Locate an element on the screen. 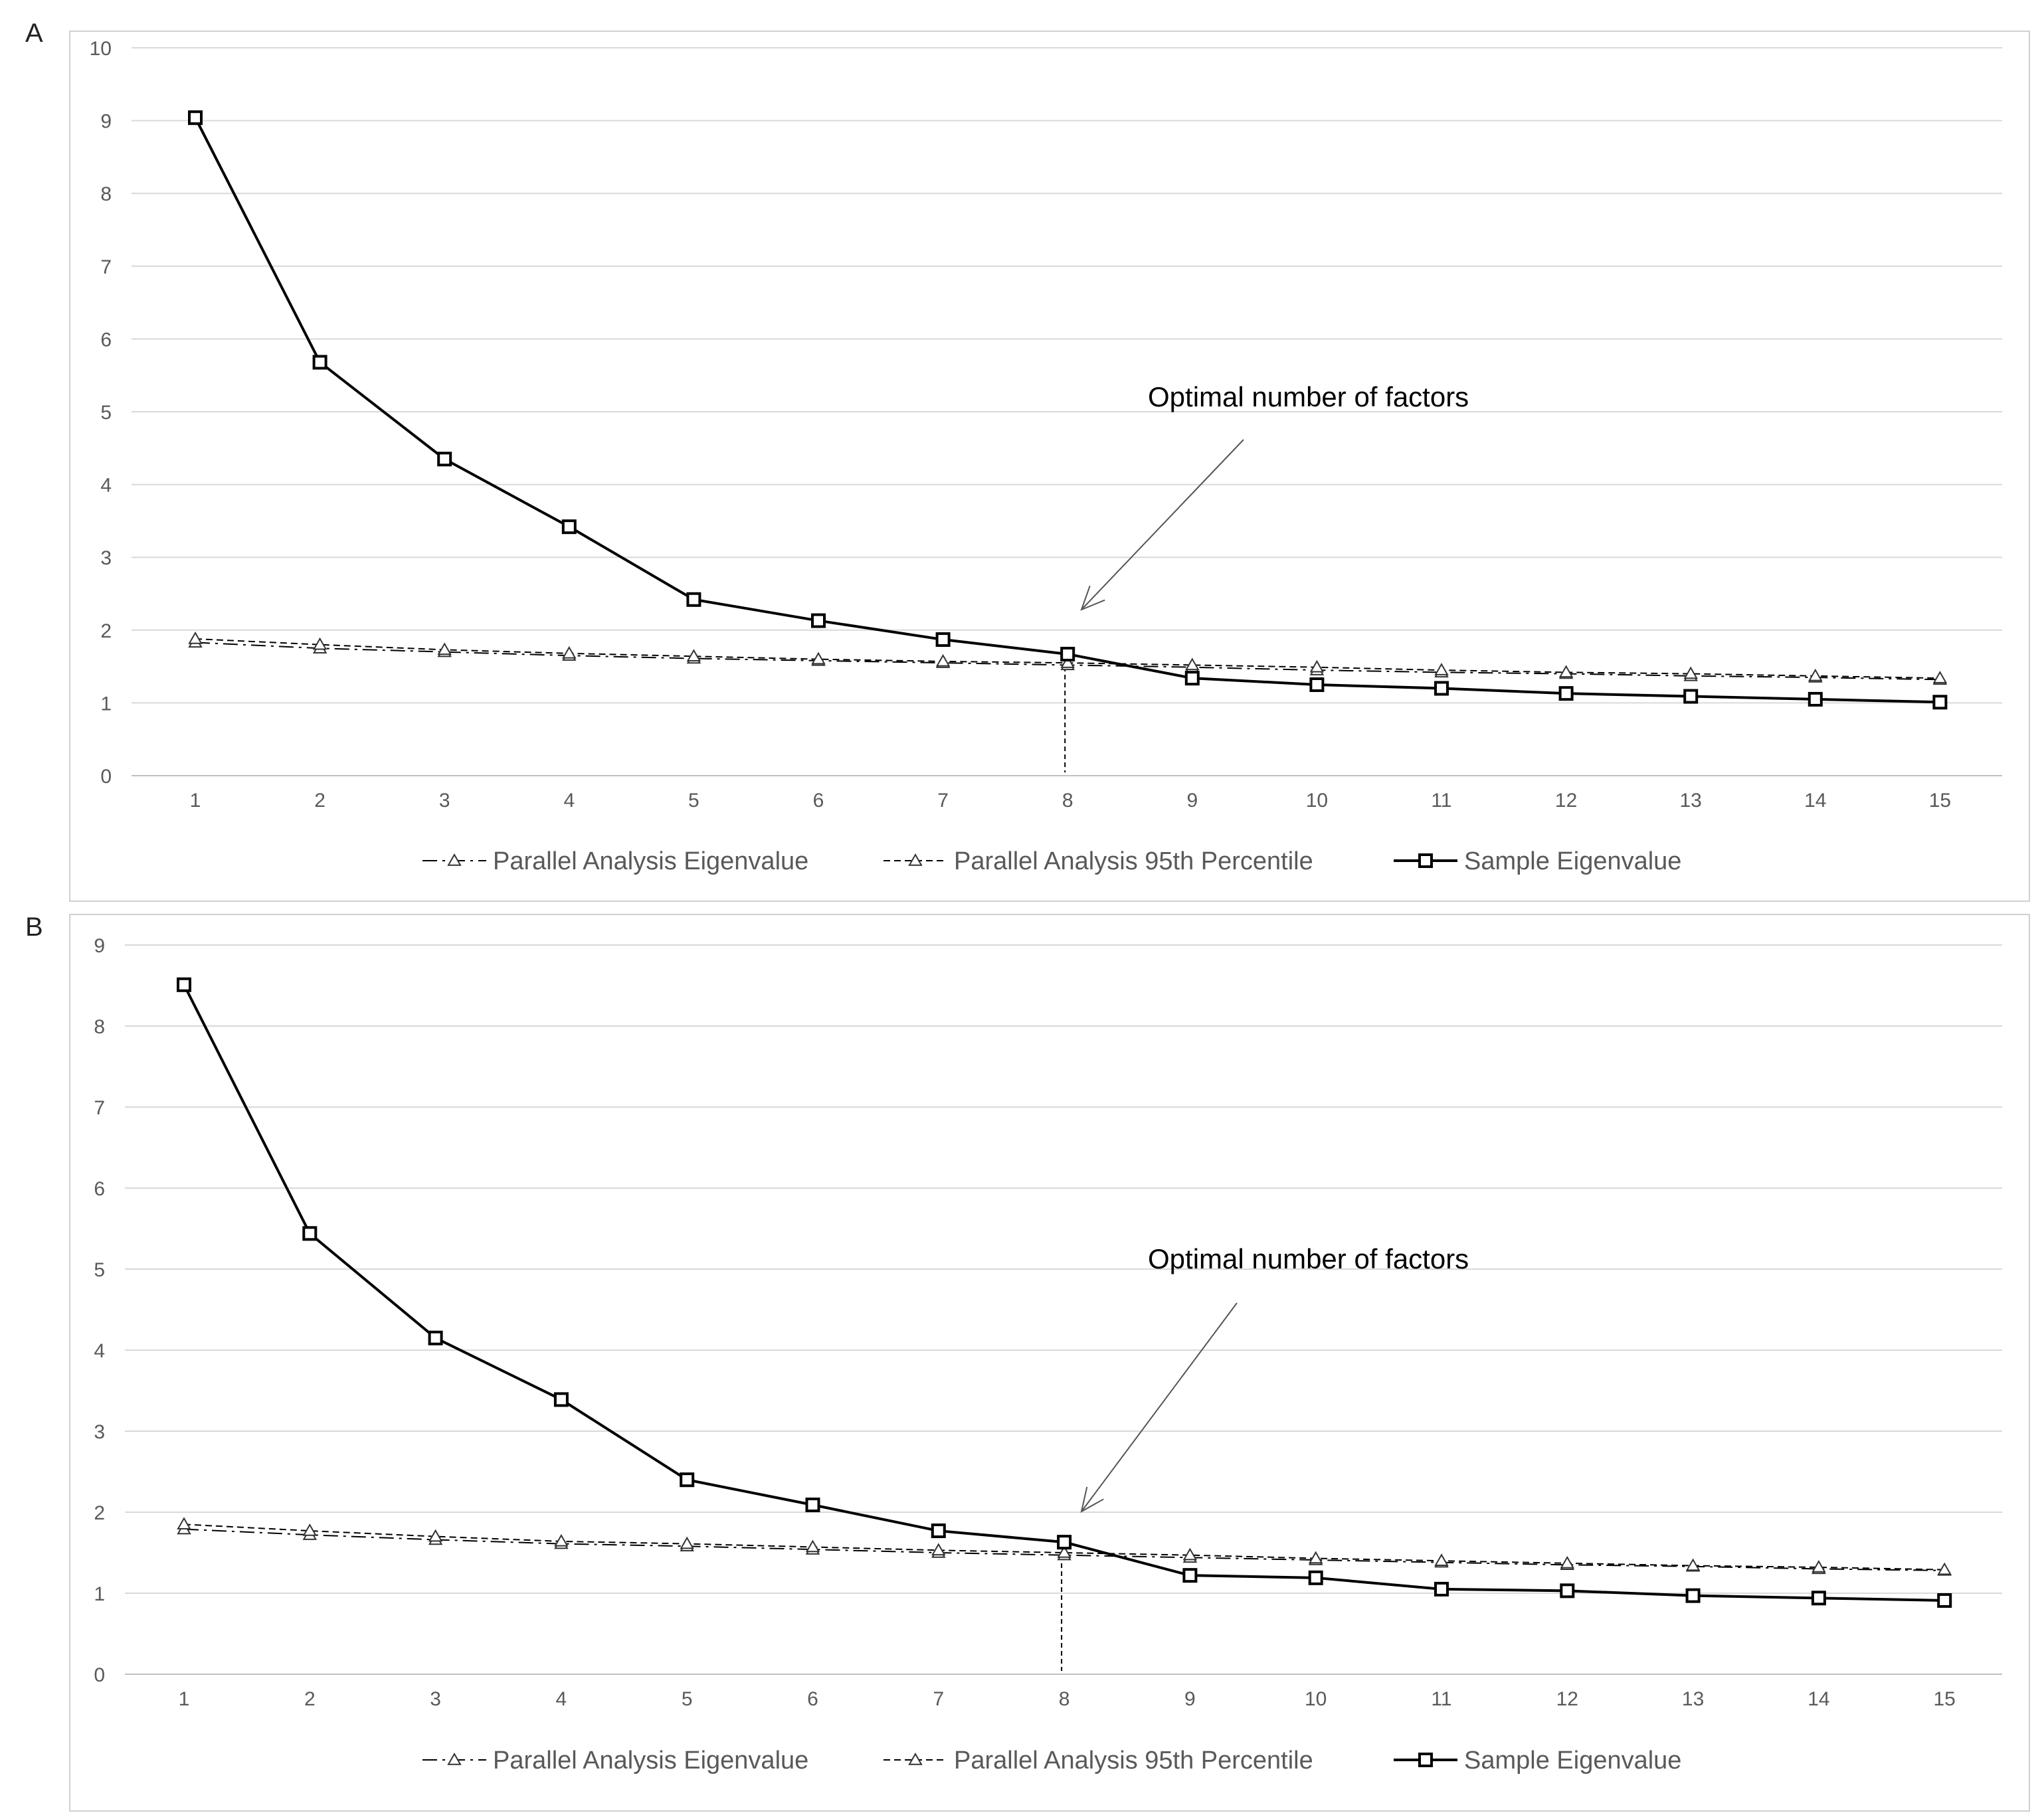 This screenshot has height=1819, width=2044. y-tick-label: 7 is located at coordinates (99, 1108).